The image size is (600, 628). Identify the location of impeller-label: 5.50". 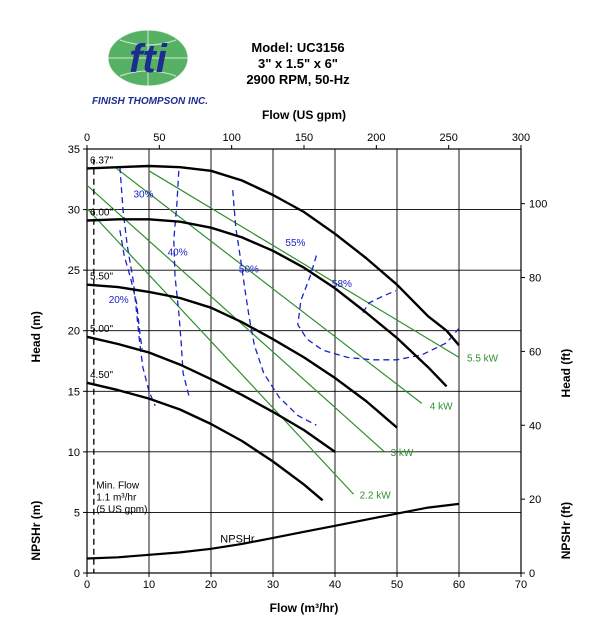
(101, 277).